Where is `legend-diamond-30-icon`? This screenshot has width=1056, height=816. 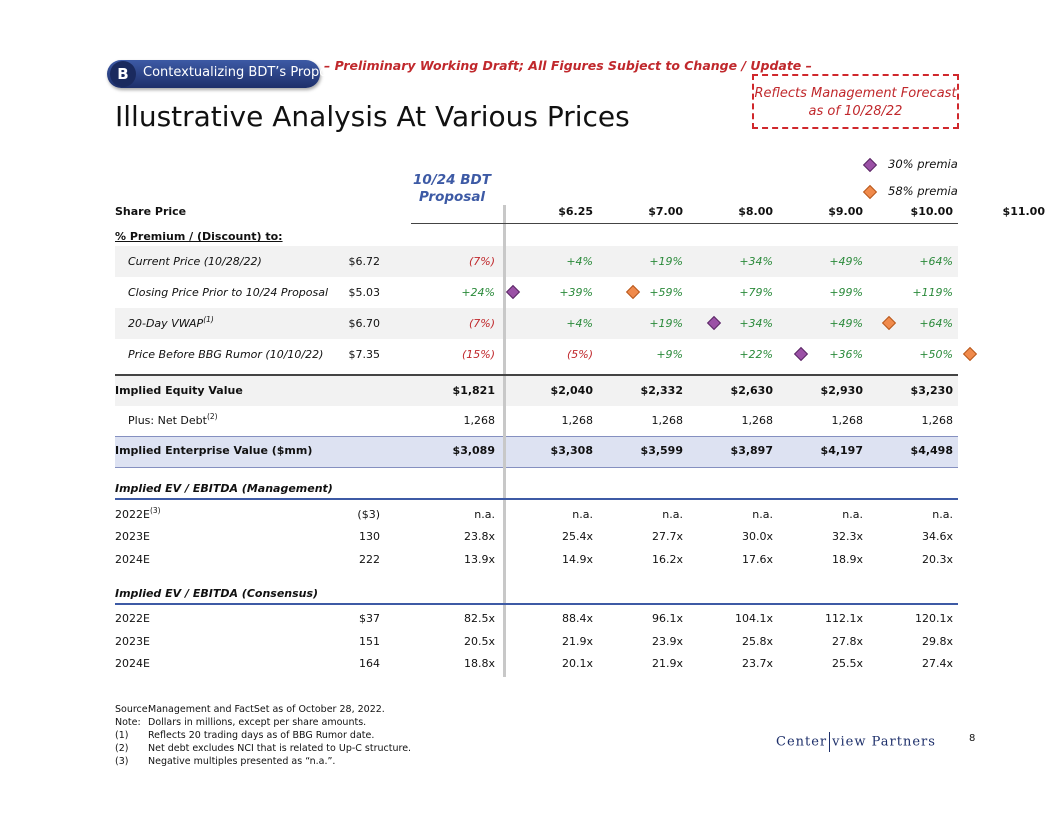 legend-diamond-30-icon is located at coordinates (870, 165).